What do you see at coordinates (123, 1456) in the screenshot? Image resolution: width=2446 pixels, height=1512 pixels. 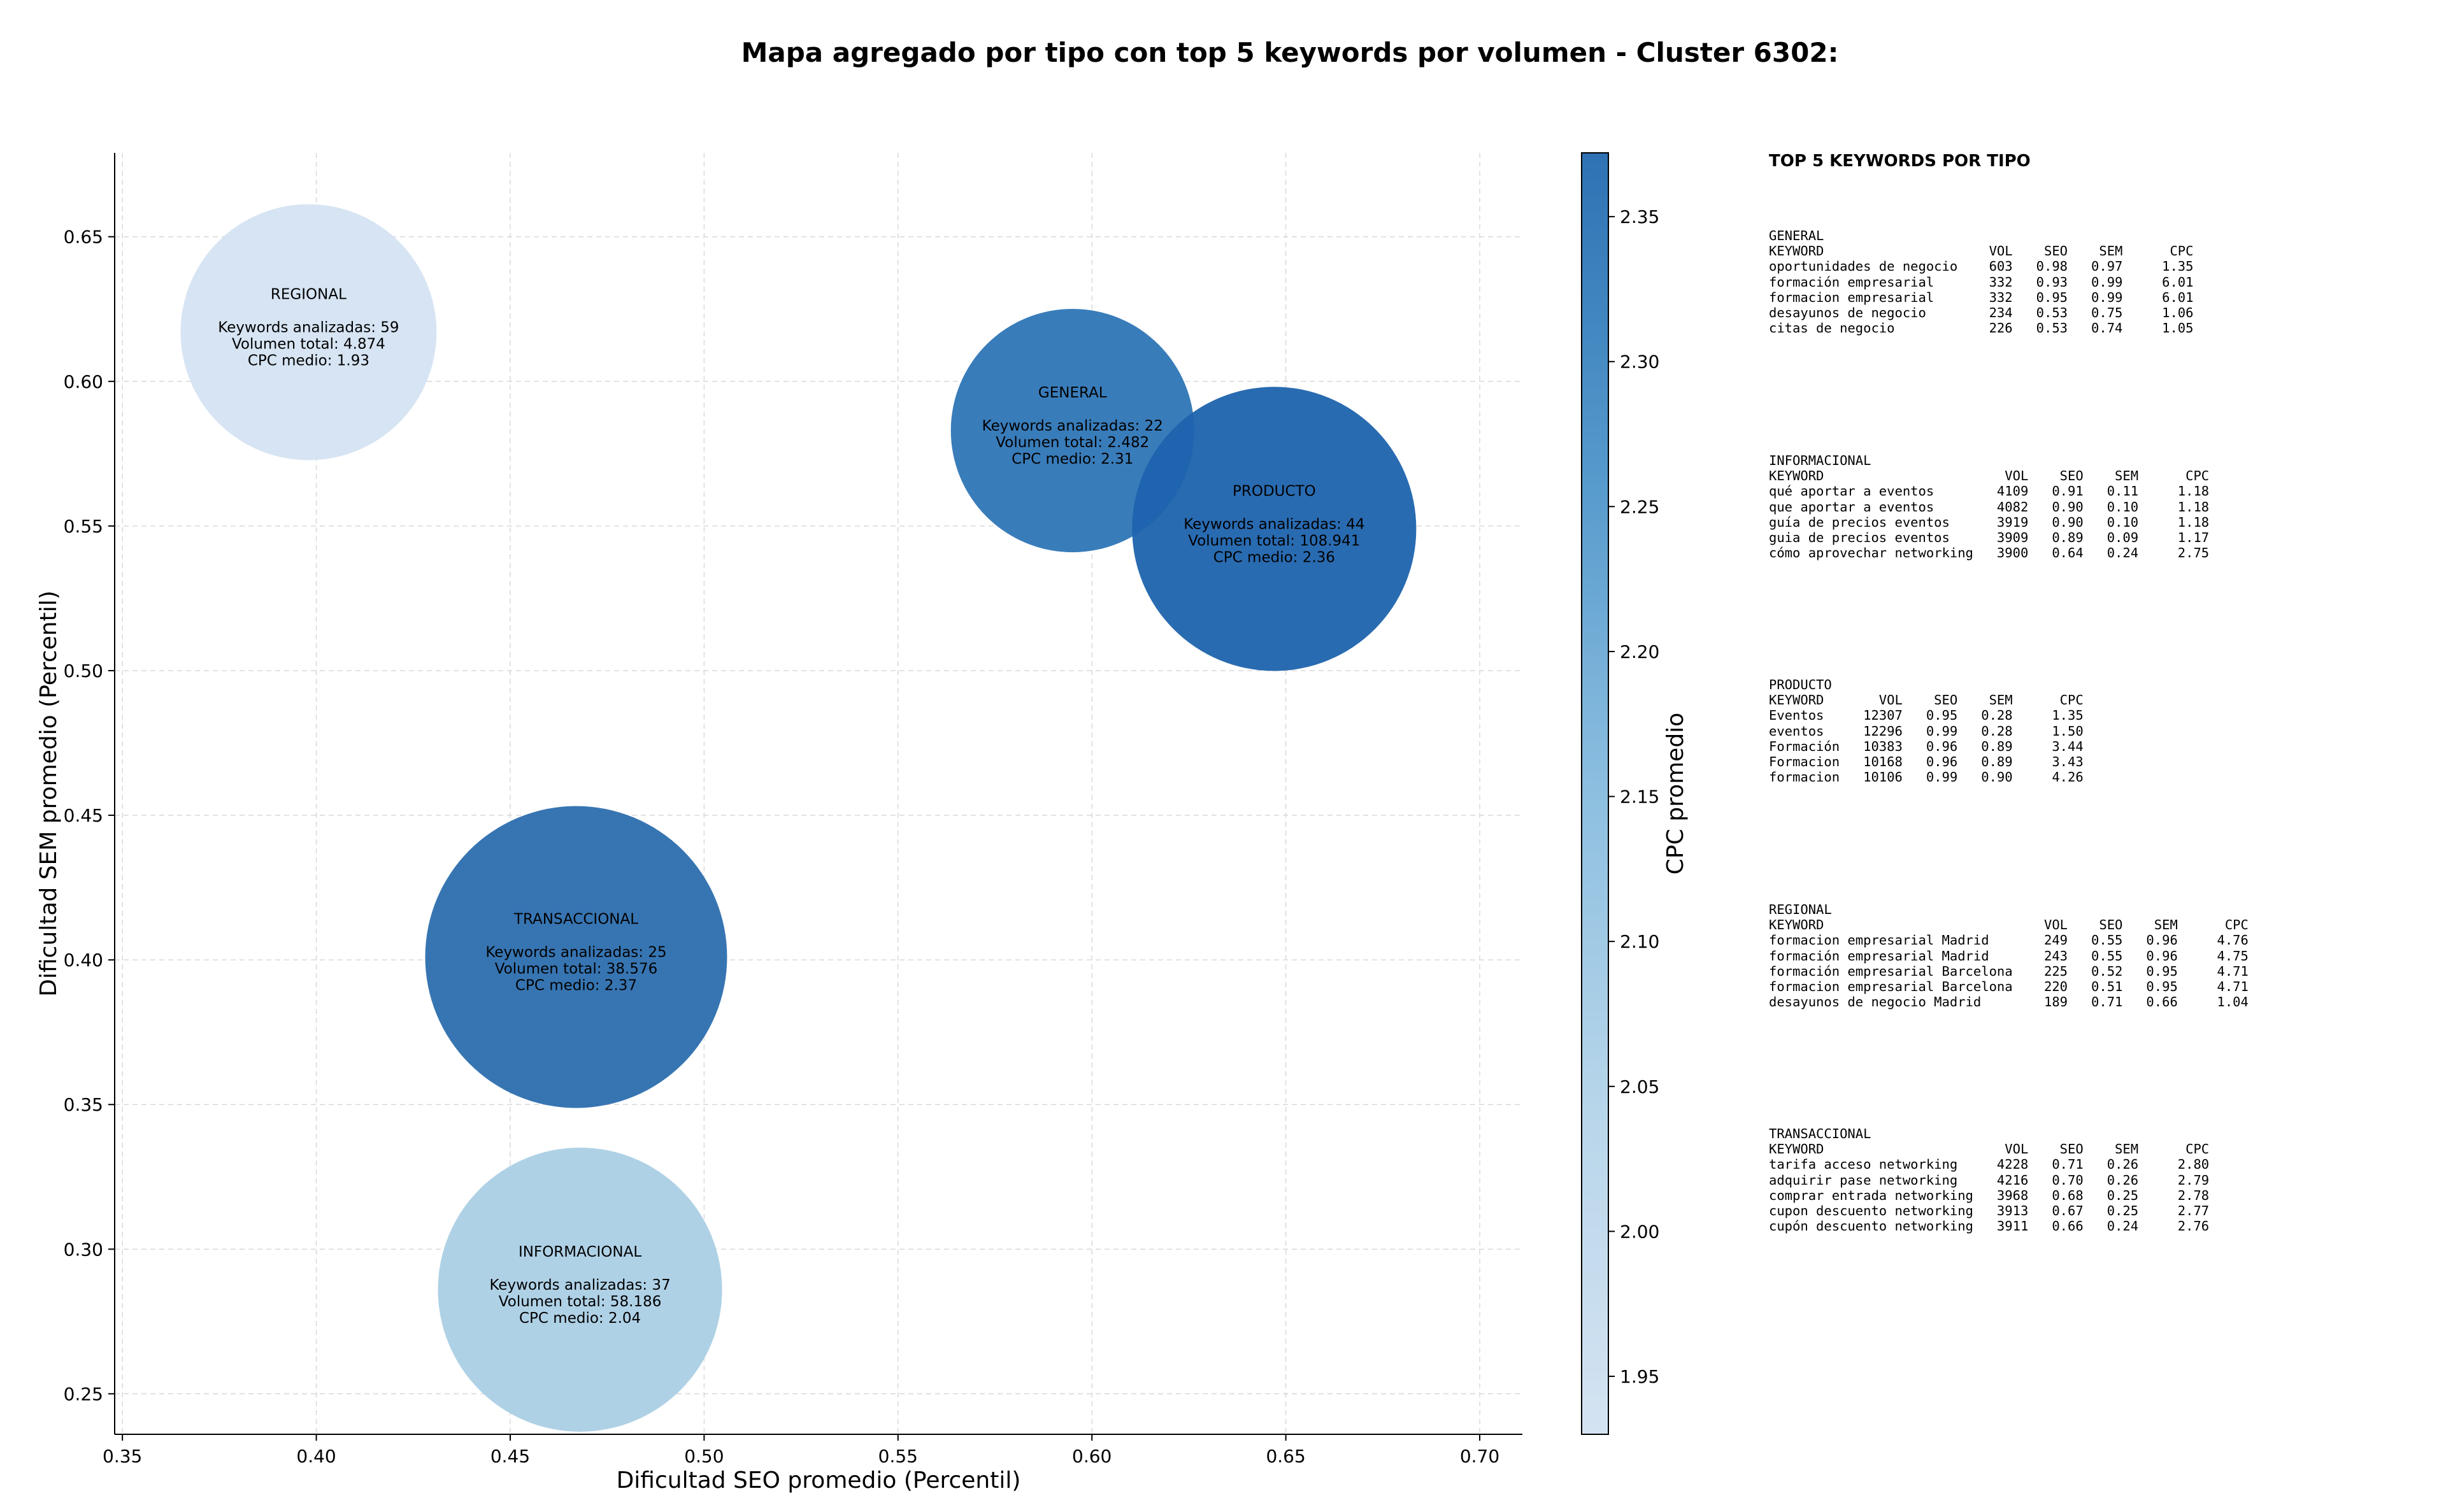 I see `x-tick-label: 0.35` at bounding box center [123, 1456].